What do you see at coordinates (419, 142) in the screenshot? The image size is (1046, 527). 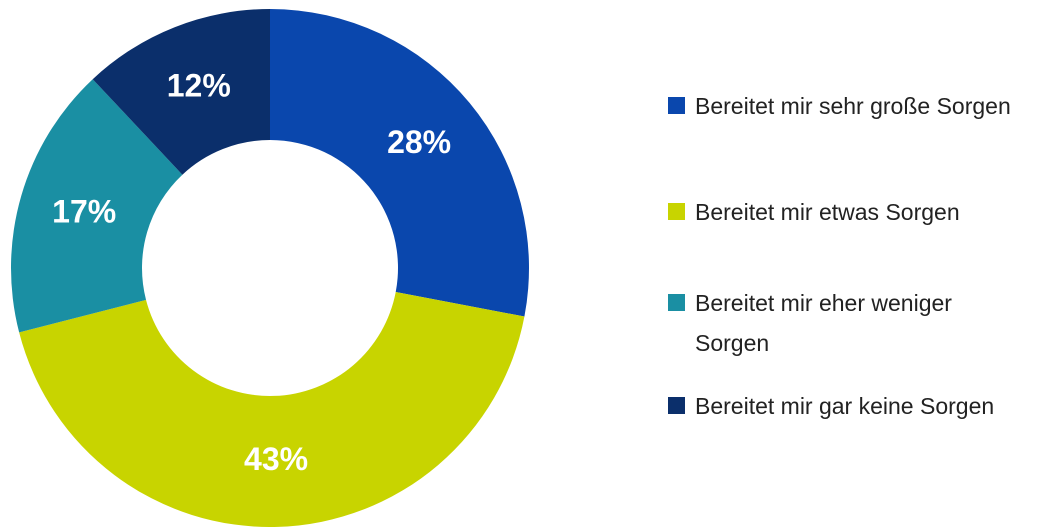 I see `value-label: 28%` at bounding box center [419, 142].